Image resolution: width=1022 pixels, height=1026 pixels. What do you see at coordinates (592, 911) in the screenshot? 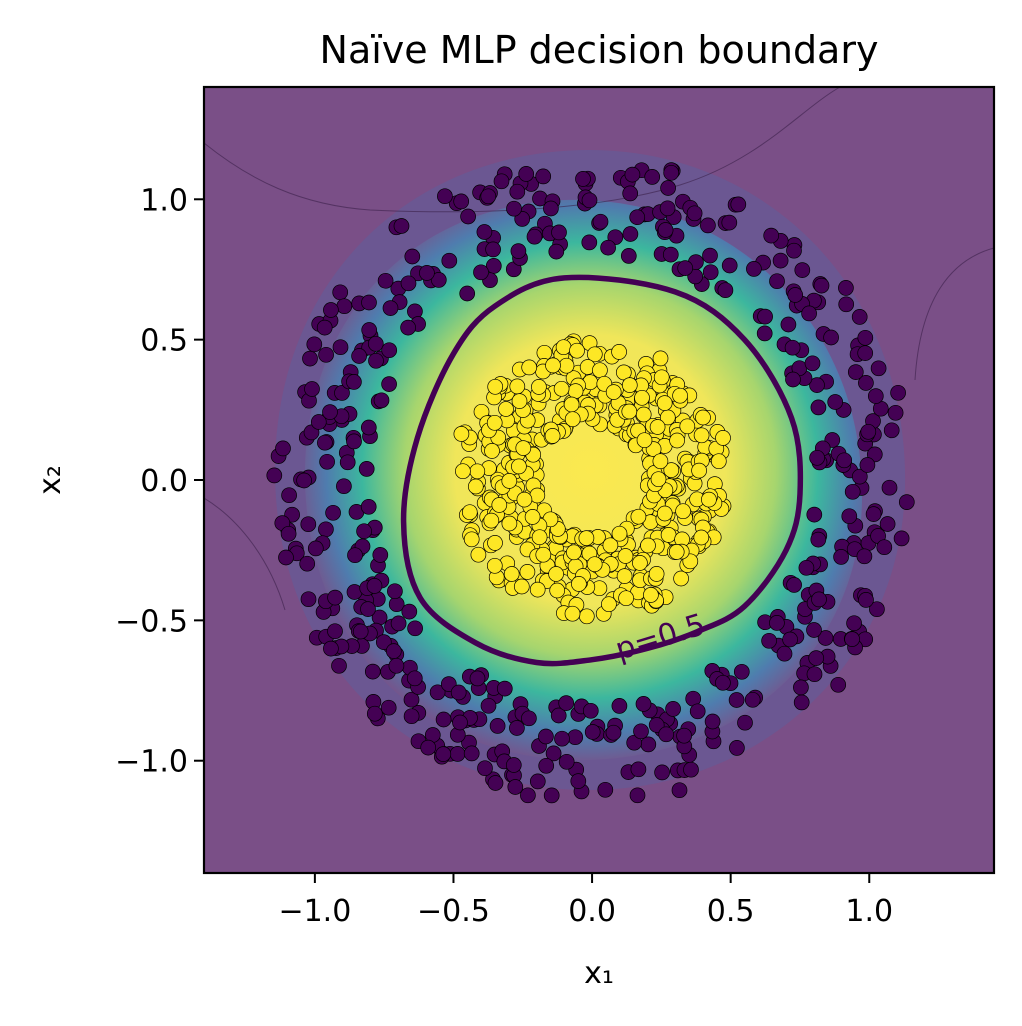
I see `x-tick-label: 0.0` at bounding box center [592, 911].